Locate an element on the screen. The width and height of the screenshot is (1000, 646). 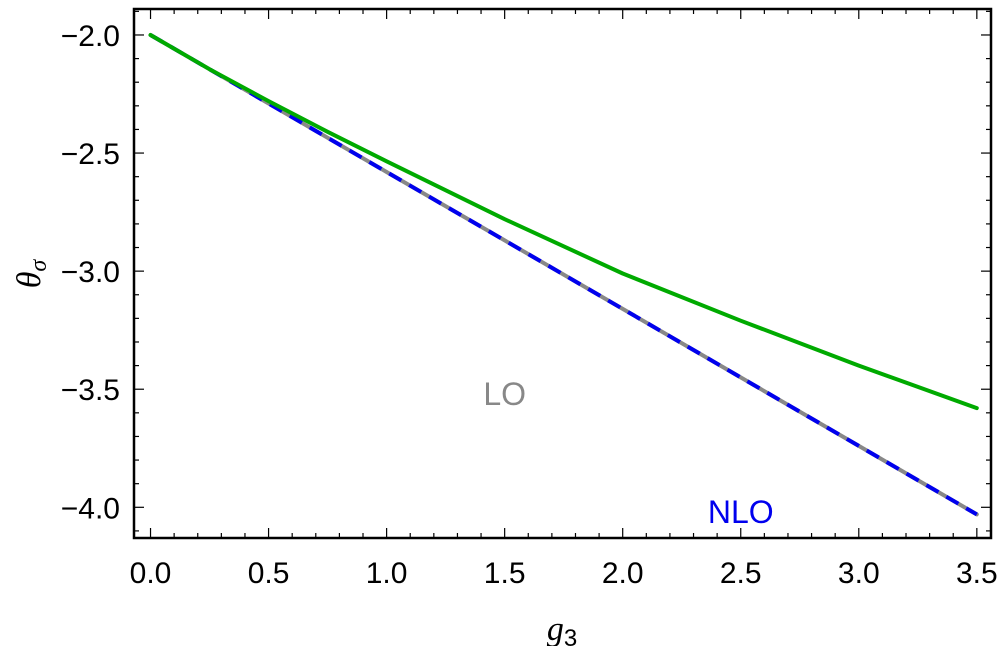
annotation-lo: LO is located at coordinates (504, 394).